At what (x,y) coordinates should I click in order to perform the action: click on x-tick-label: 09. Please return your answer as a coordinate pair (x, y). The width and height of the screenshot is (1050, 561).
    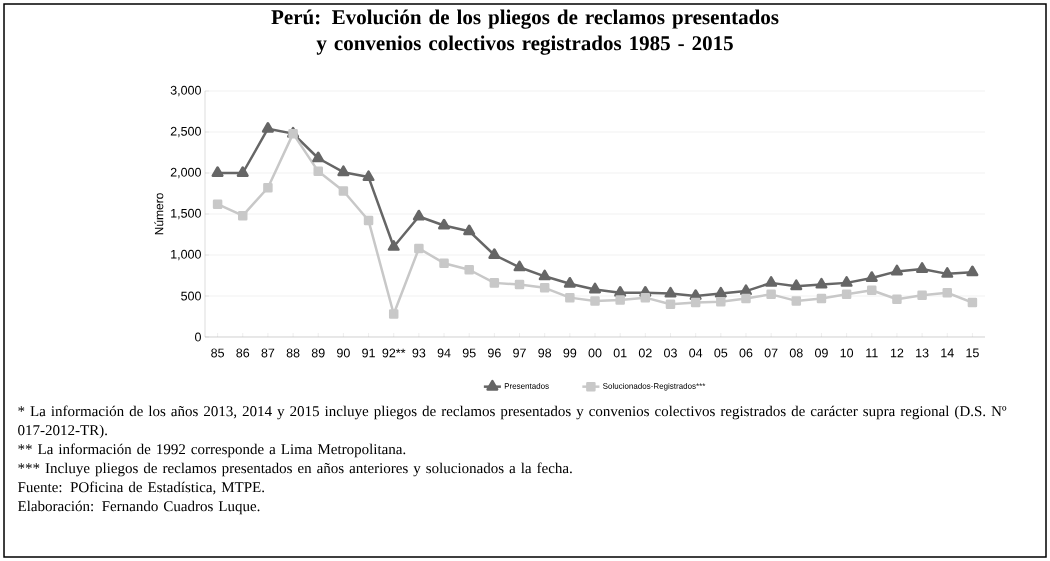
    Looking at the image, I should click on (821, 353).